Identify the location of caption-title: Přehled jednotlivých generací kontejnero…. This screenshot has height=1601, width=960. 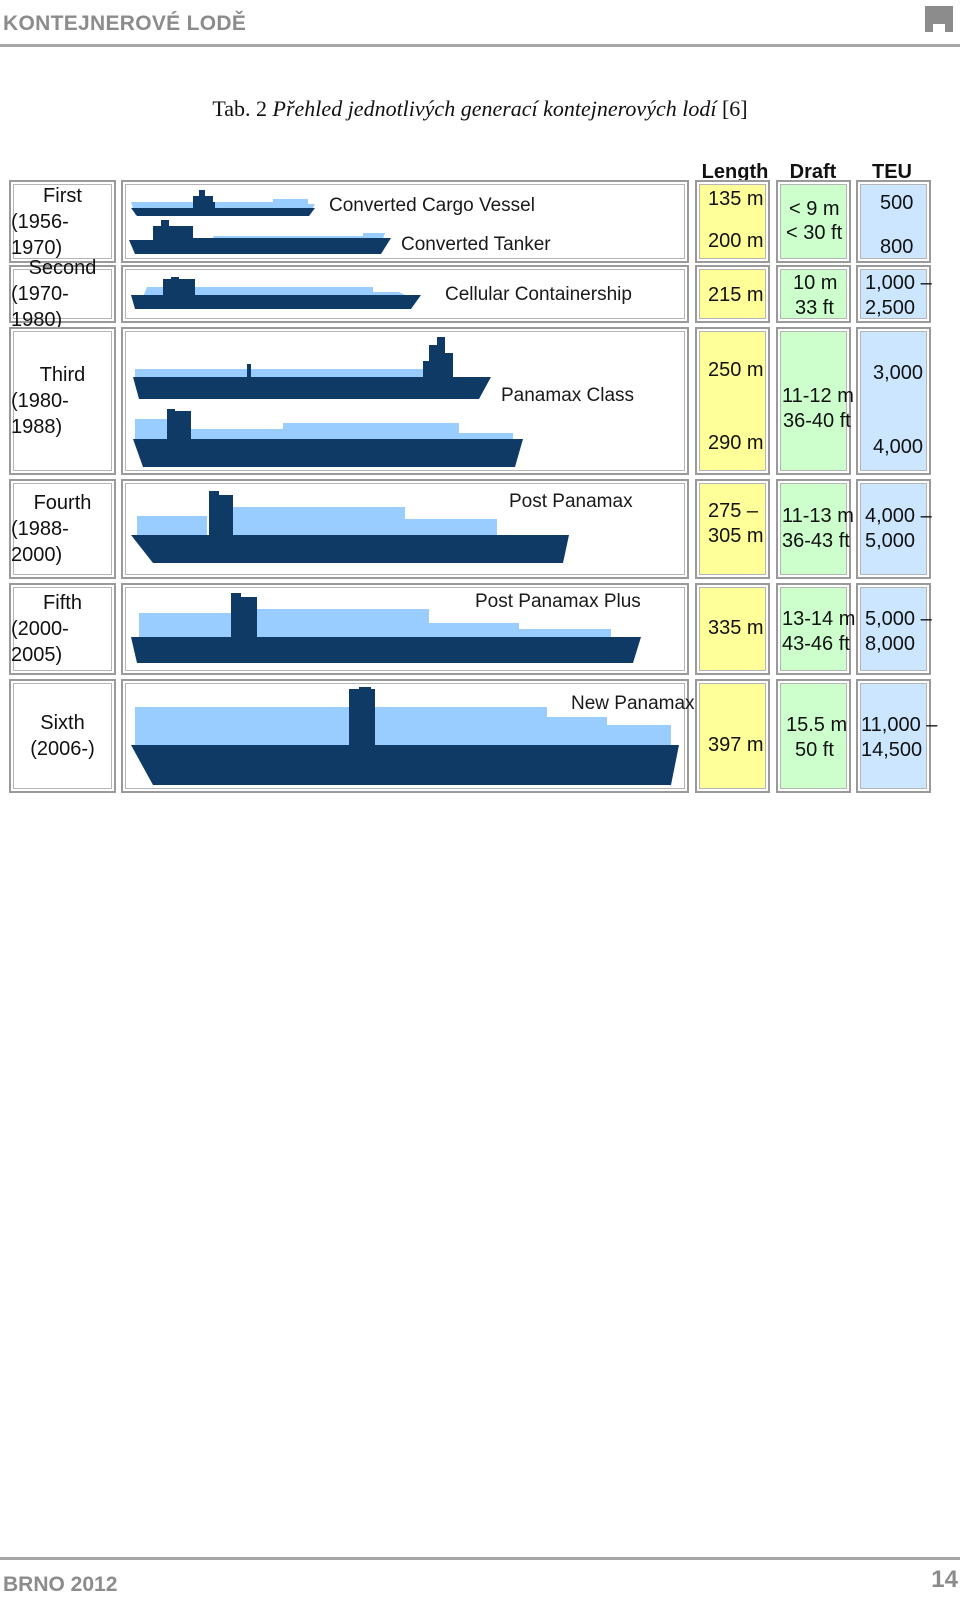
(494, 108).